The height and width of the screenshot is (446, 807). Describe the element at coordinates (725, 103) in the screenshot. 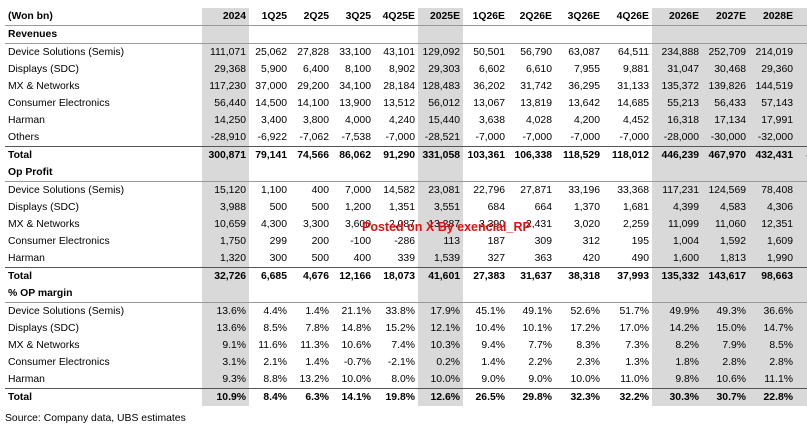

I see `value-cell: 56,433` at that location.